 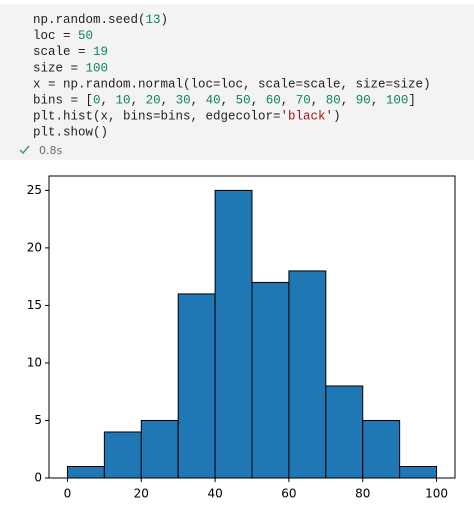 What do you see at coordinates (34, 247) in the screenshot?
I see `y-tick-label: 20` at bounding box center [34, 247].